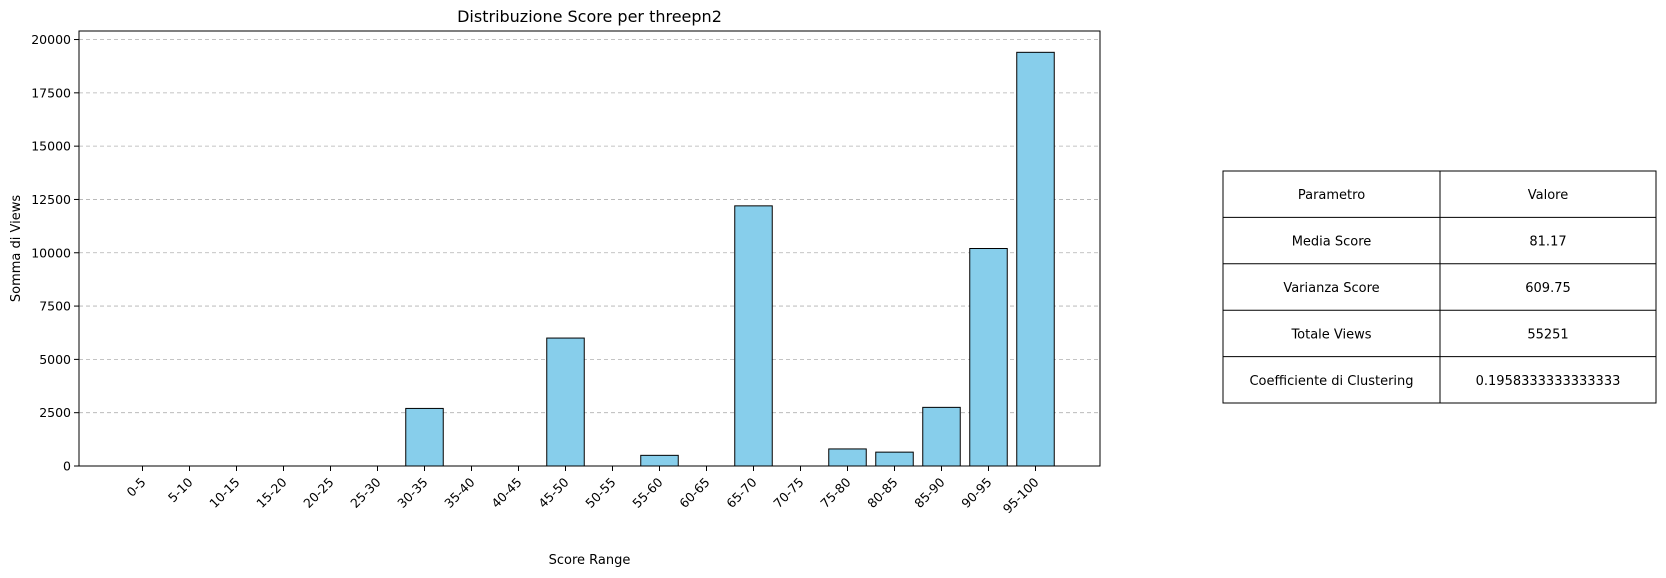  What do you see at coordinates (835, 492) in the screenshot?
I see `x-tick-label: 75-80` at bounding box center [835, 492].